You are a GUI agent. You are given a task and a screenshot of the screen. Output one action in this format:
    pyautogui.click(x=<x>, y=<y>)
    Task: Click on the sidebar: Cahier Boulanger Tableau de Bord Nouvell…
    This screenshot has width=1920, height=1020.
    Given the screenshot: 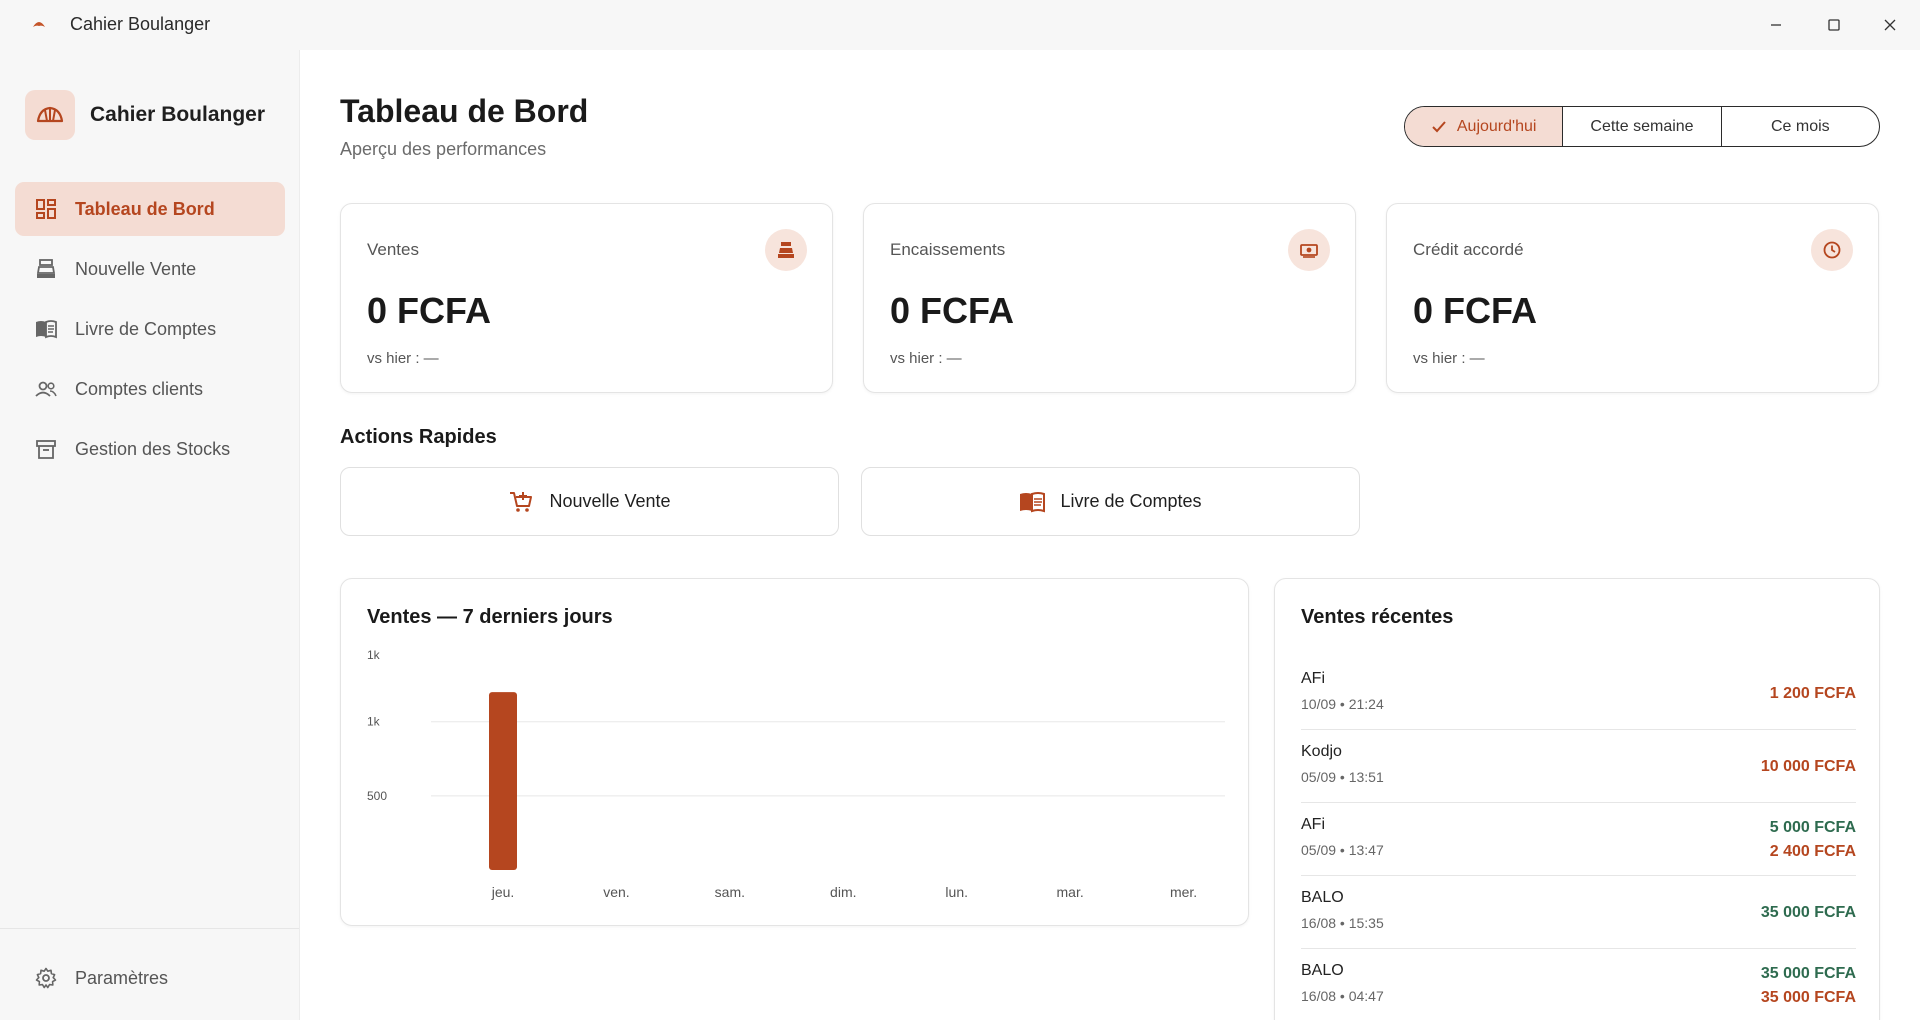 What is the action you would take?
    pyautogui.click(x=150, y=535)
    